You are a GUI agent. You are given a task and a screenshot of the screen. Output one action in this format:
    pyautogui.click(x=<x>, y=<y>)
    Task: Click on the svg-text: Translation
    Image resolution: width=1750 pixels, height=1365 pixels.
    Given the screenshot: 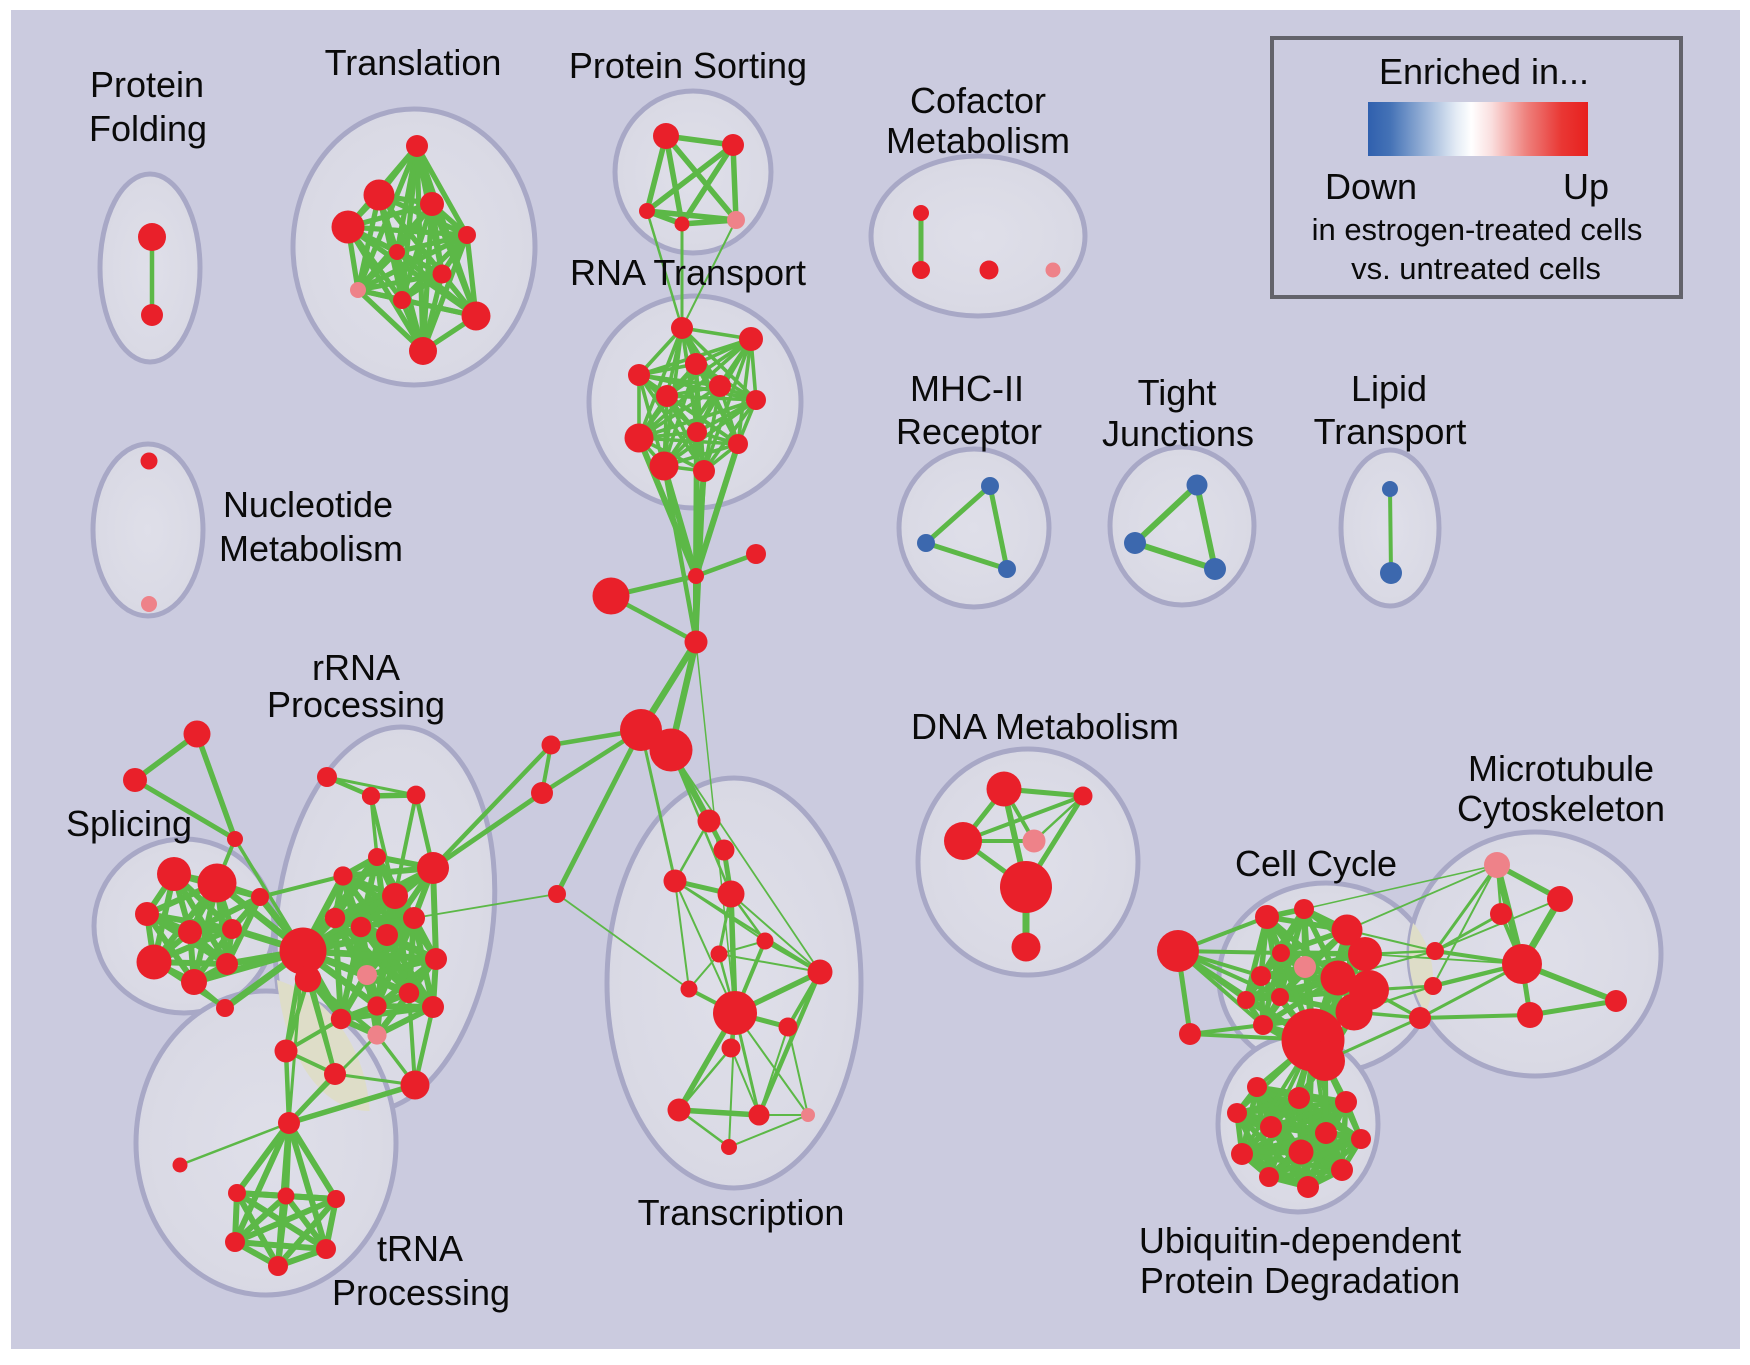 What is the action you would take?
    pyautogui.click(x=413, y=62)
    